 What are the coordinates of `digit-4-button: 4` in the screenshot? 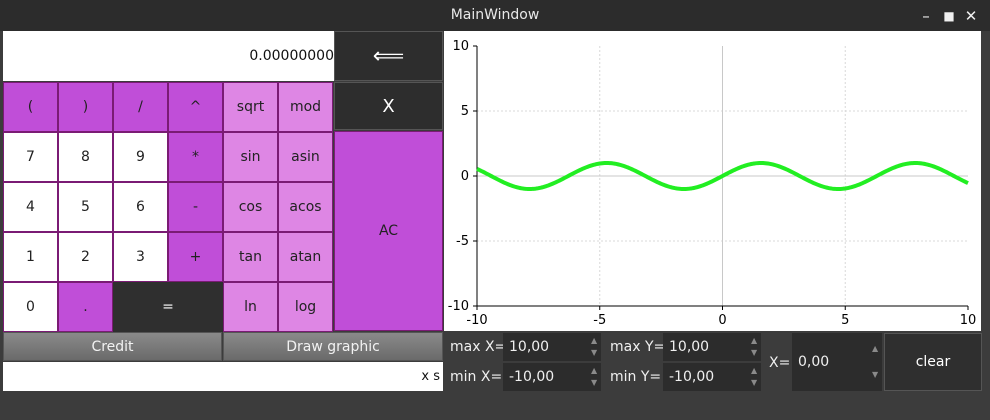 It's located at (30, 207).